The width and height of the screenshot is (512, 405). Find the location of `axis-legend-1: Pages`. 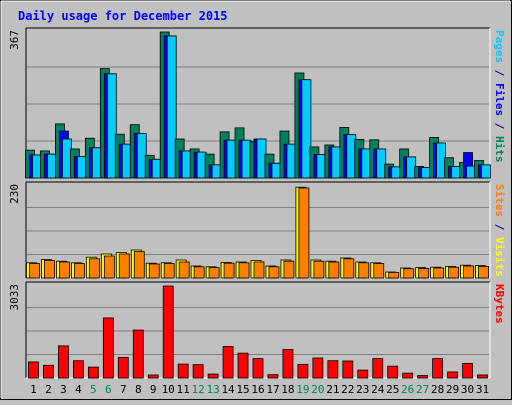

axis-legend-1: Pages is located at coordinates (499, 46).